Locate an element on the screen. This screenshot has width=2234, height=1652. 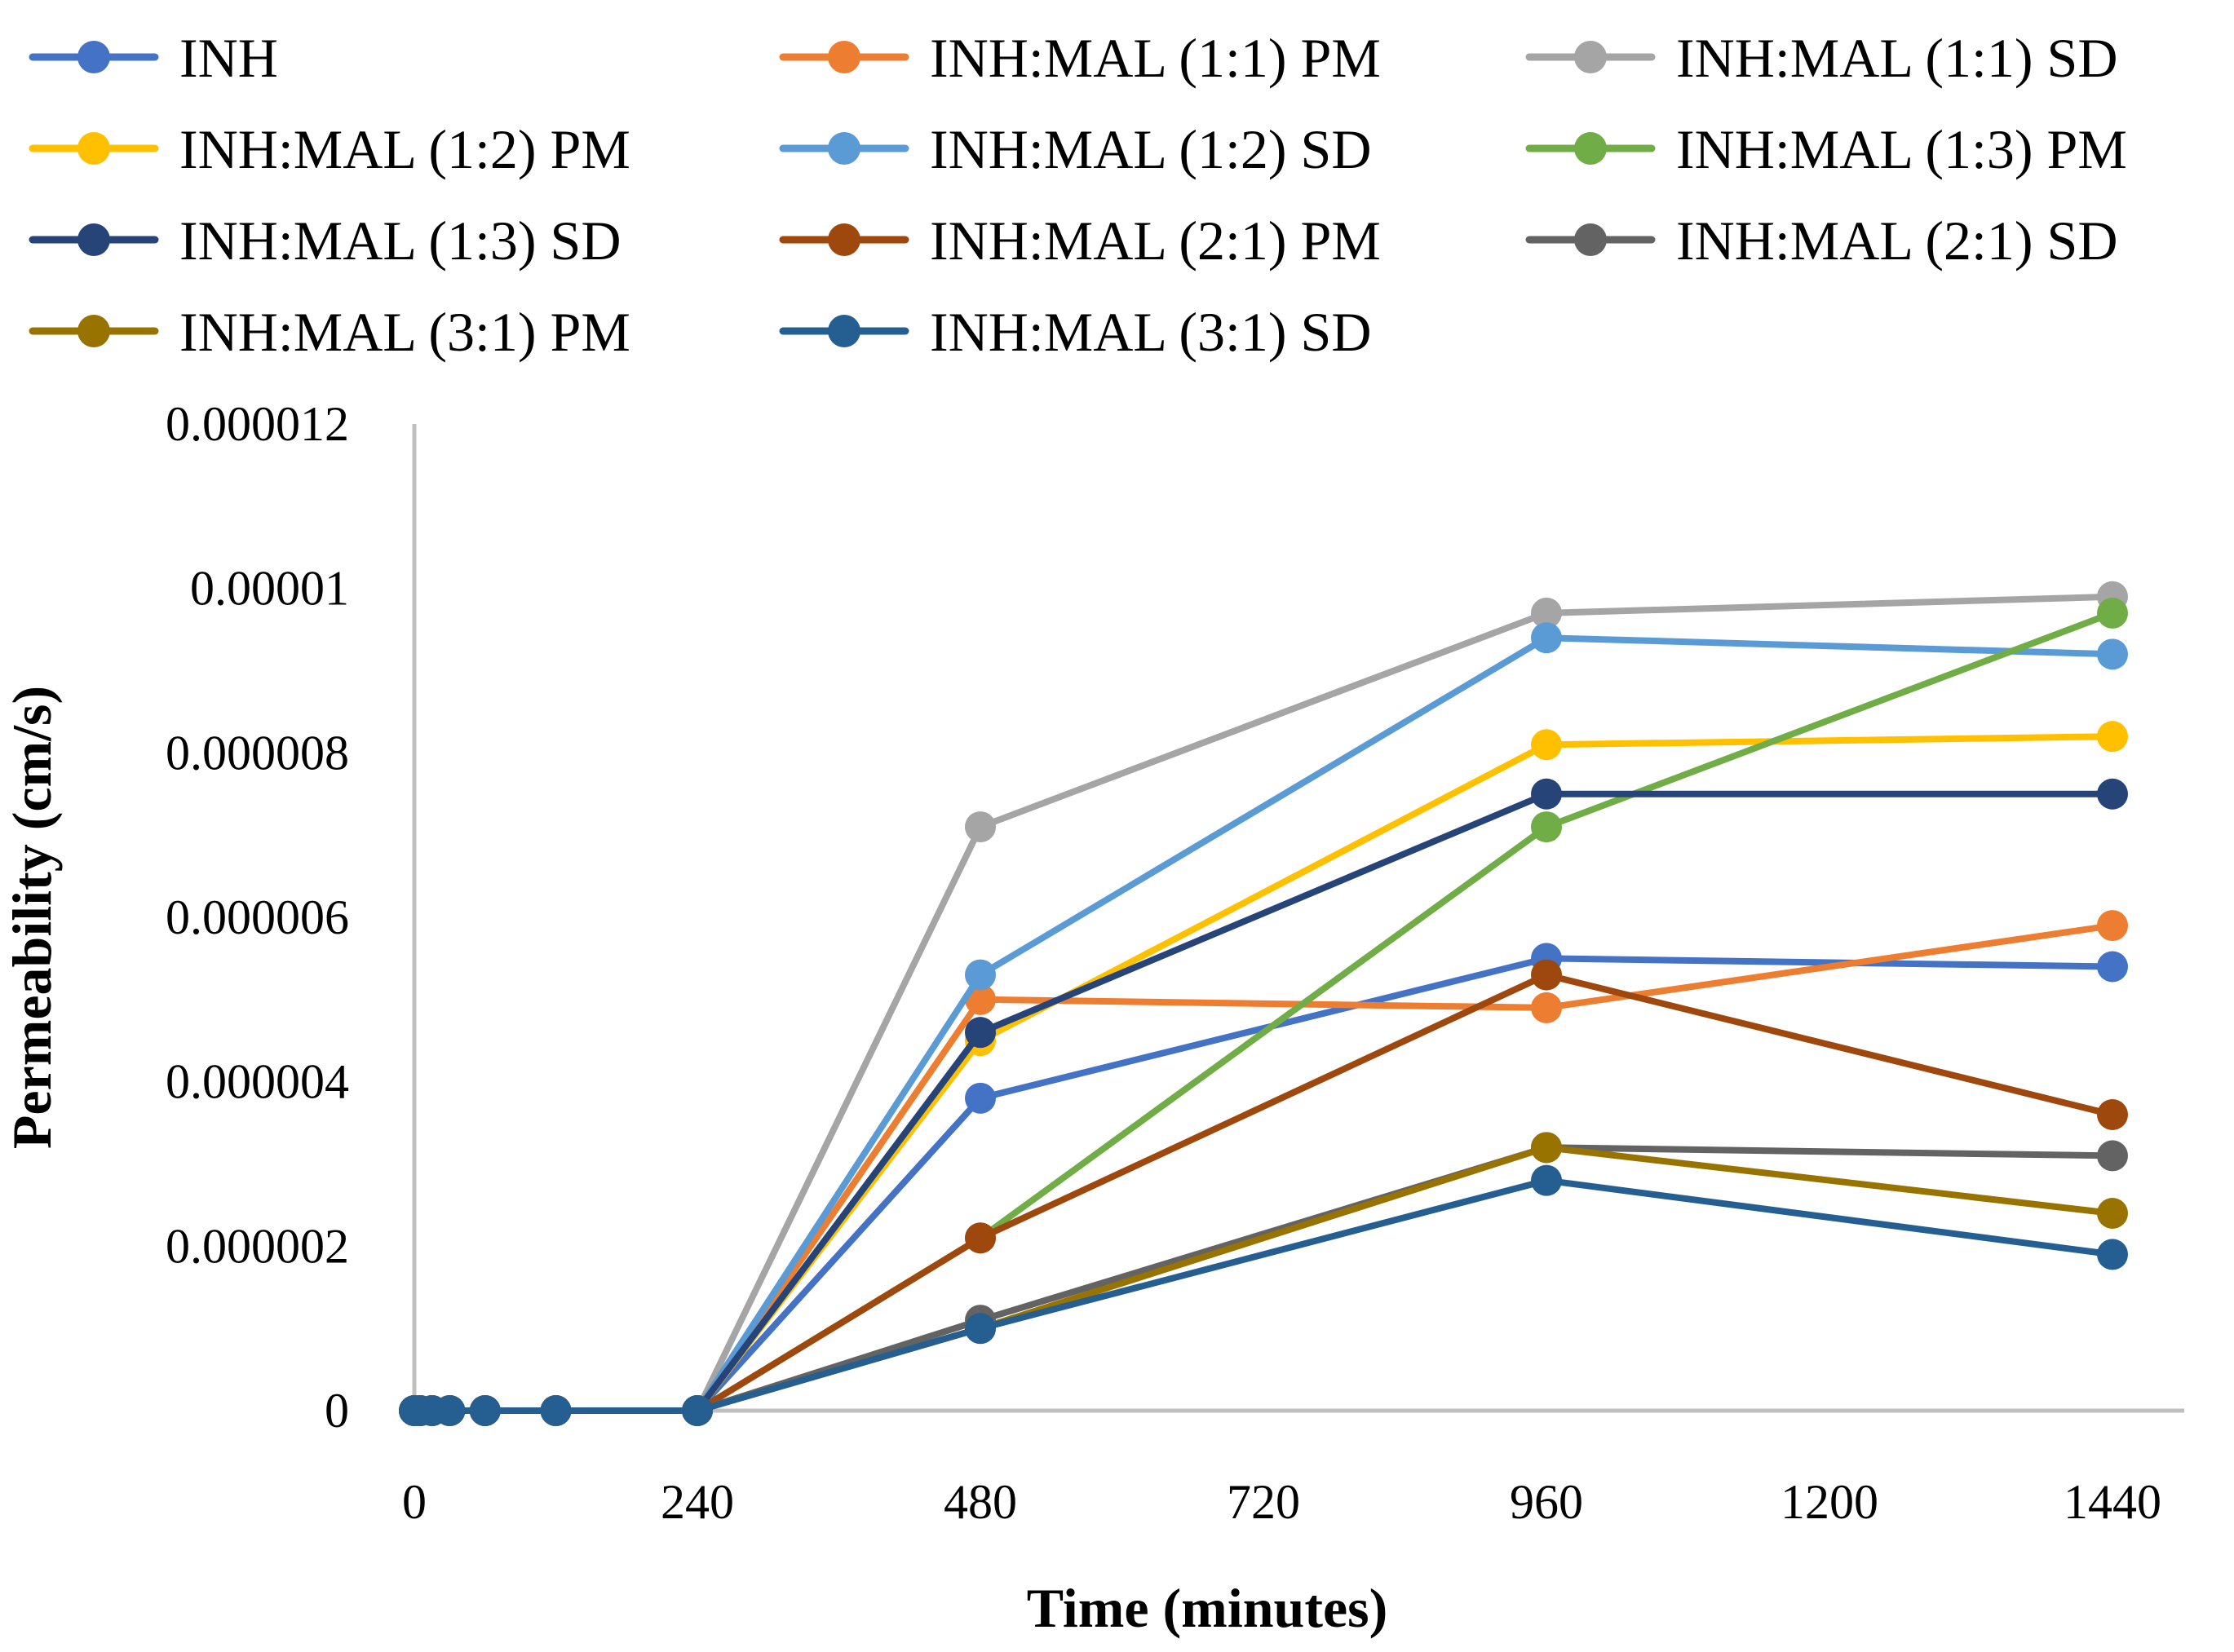
series-inh-mal-3-1-sd is located at coordinates (1263, 1295).